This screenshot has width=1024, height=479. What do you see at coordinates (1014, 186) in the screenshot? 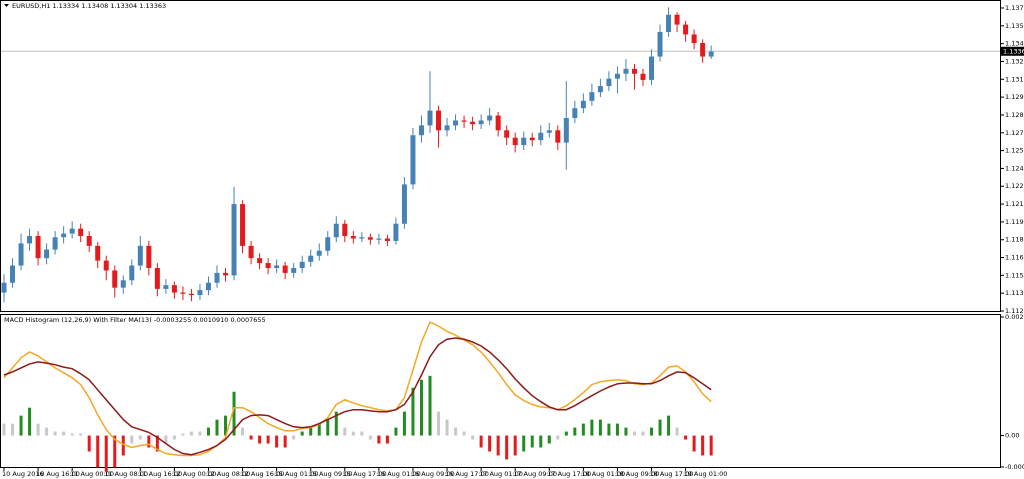
I see `y-tick-label: 1.12265` at bounding box center [1014, 186].